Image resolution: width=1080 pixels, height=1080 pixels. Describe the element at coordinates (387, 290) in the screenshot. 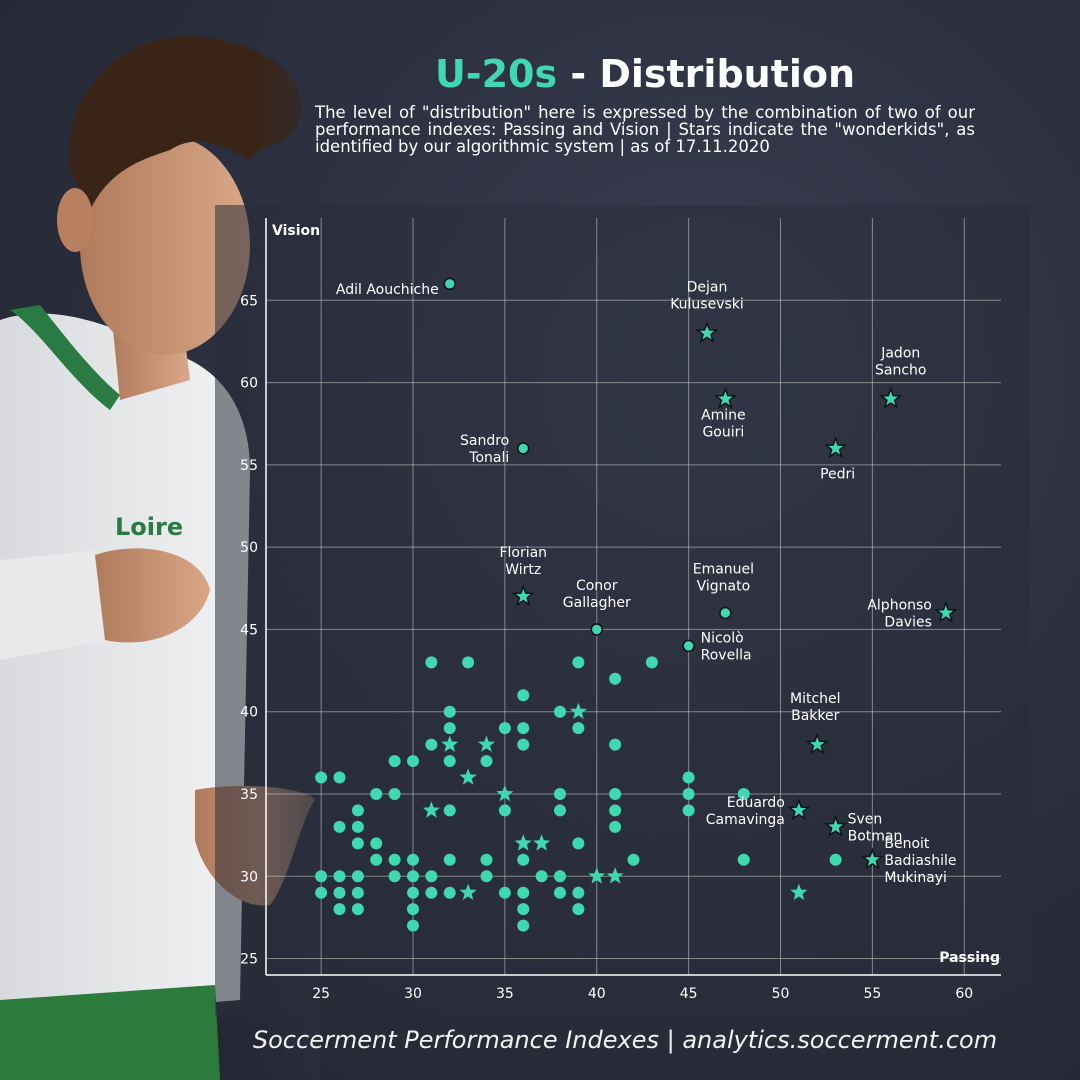

I see `player-name-label: Adil Aouchiche` at that location.